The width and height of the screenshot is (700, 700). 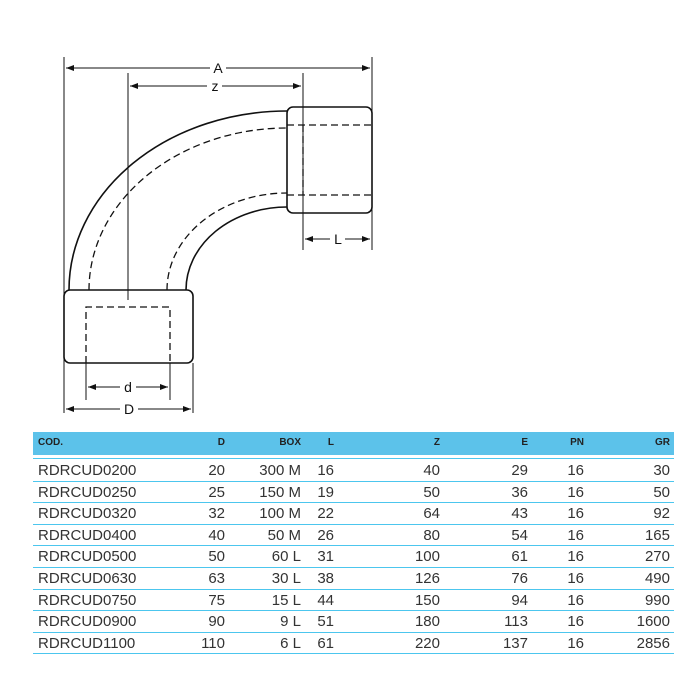 I want to click on cell-box: 9 L, so click(x=290, y=622).